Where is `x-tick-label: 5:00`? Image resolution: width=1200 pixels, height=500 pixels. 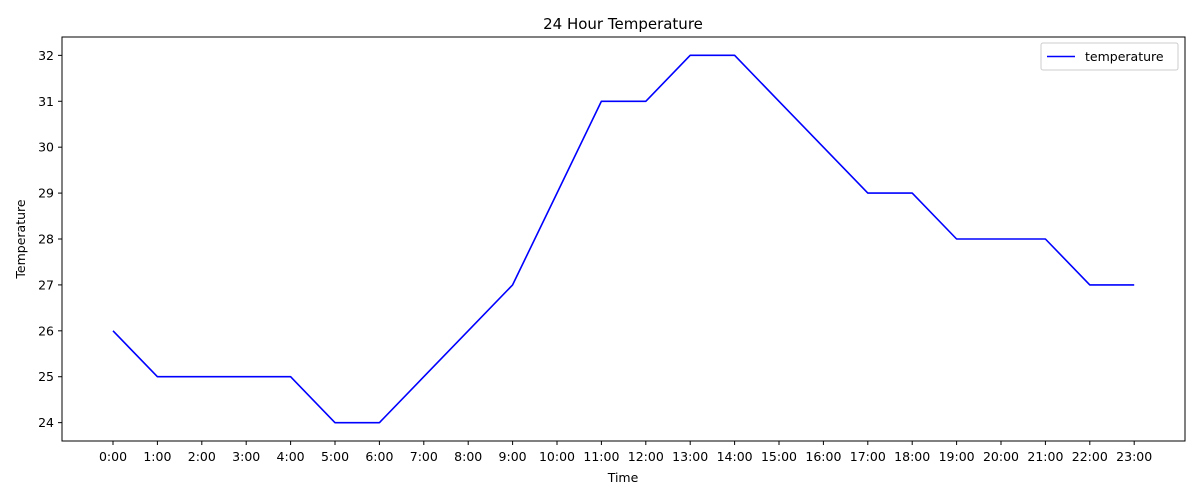
x-tick-label: 5:00 is located at coordinates (335, 456).